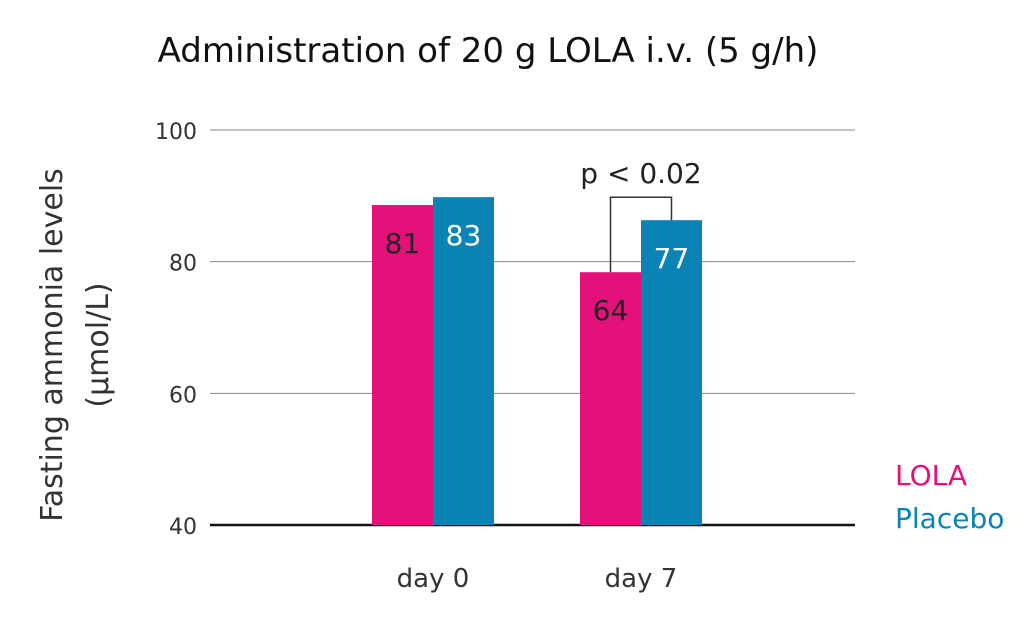 The width and height of the screenshot is (1024, 619). Describe the element at coordinates (464, 235) in the screenshot. I see `data-label: 83` at that location.